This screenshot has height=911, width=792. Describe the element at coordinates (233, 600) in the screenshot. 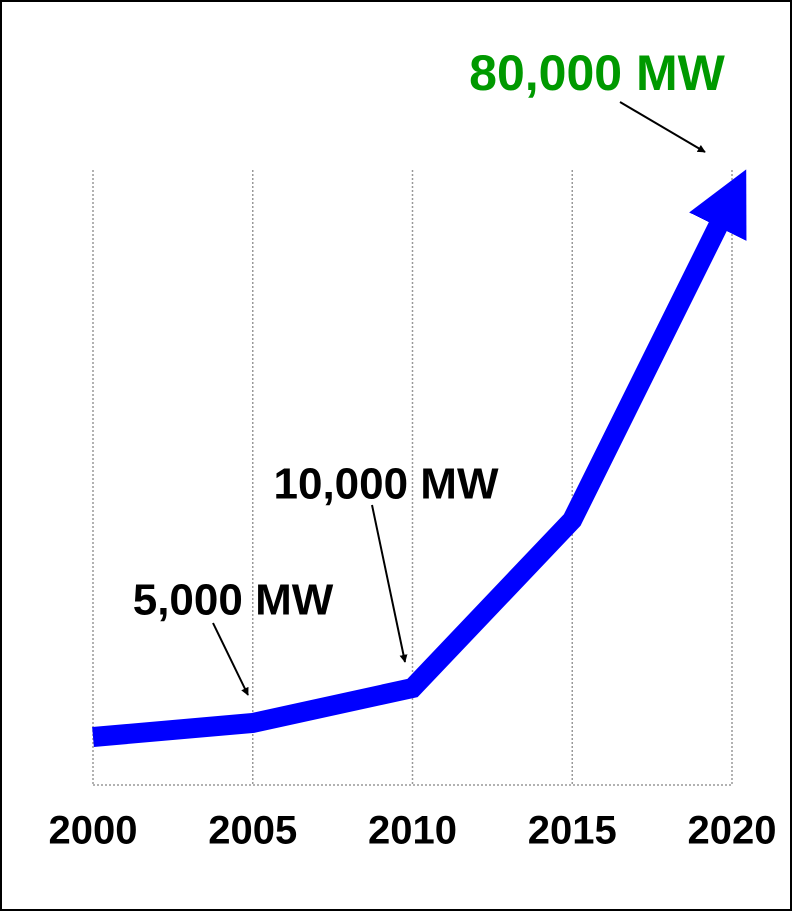

I see `value-label: 5,000 MW` at that location.